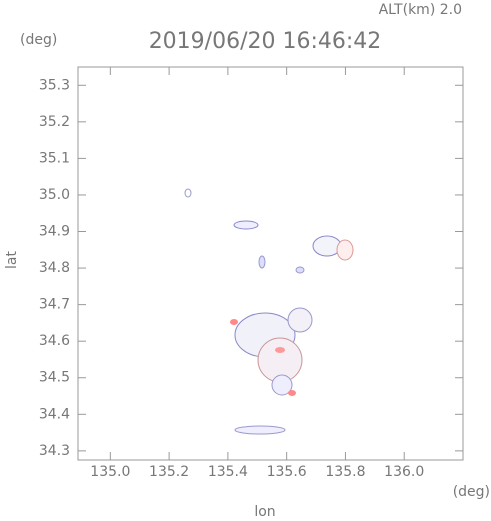  I want to click on y-tick-label: 34.9, so click(54, 232).